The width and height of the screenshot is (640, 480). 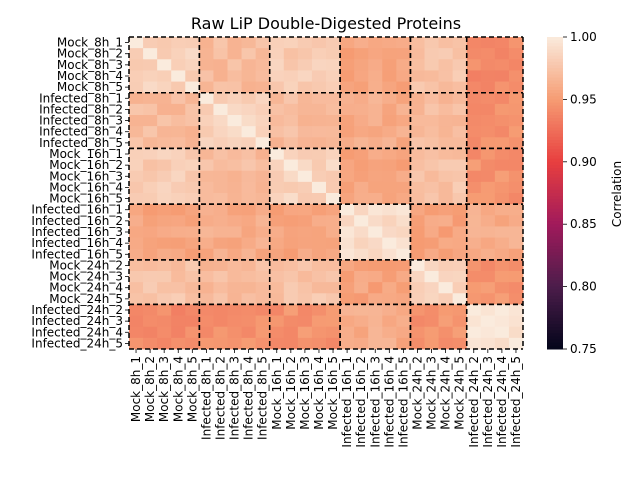 I want to click on colorbar-label: Correlation, so click(x=617, y=194).